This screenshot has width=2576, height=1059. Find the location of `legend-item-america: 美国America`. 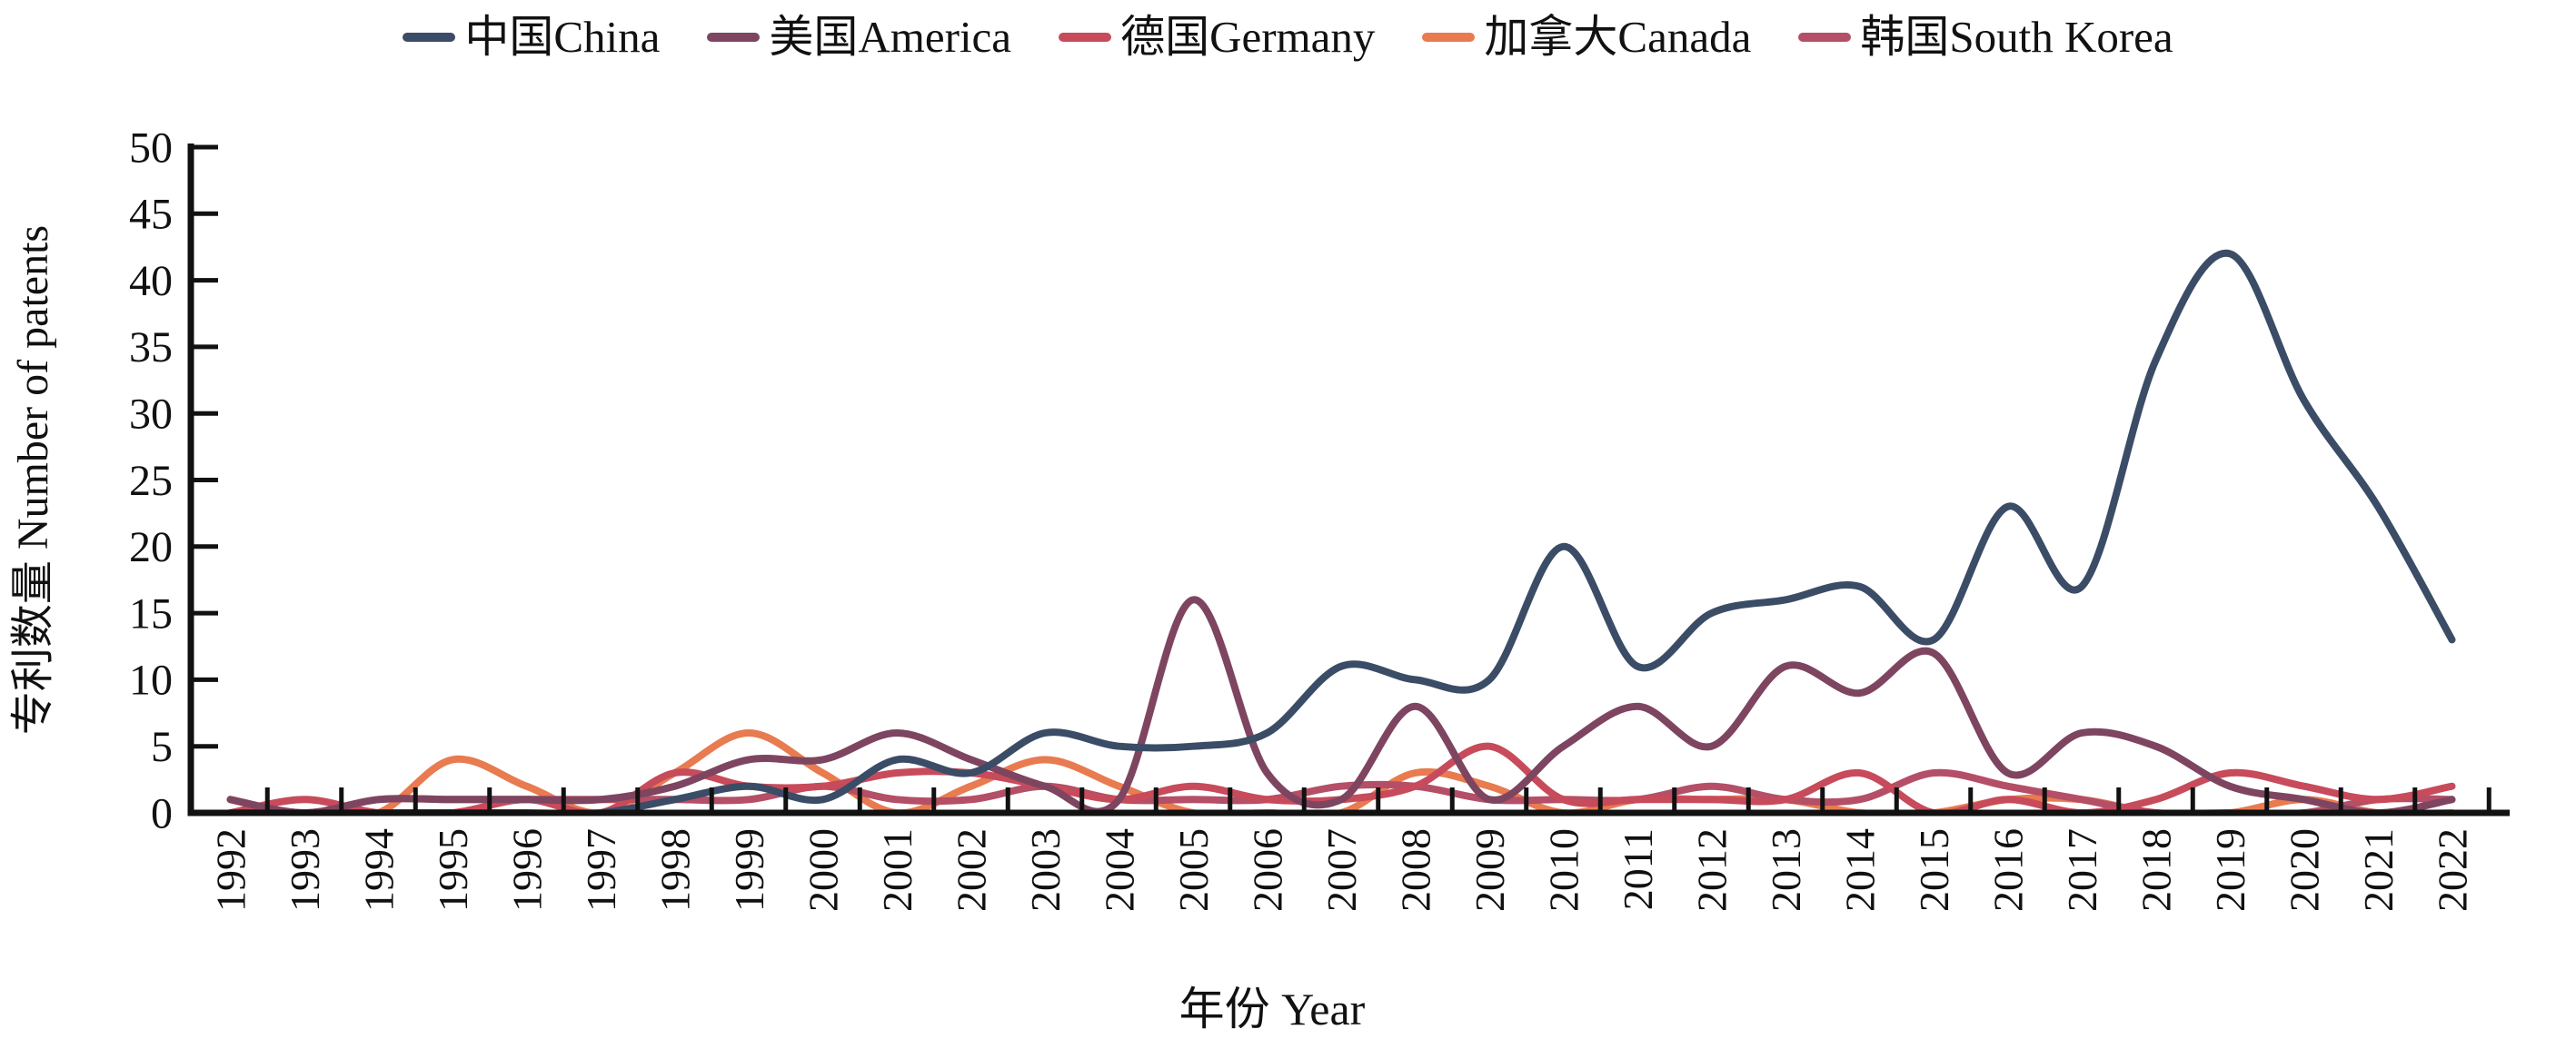

legend-item-america: 美国America is located at coordinates (859, 37).